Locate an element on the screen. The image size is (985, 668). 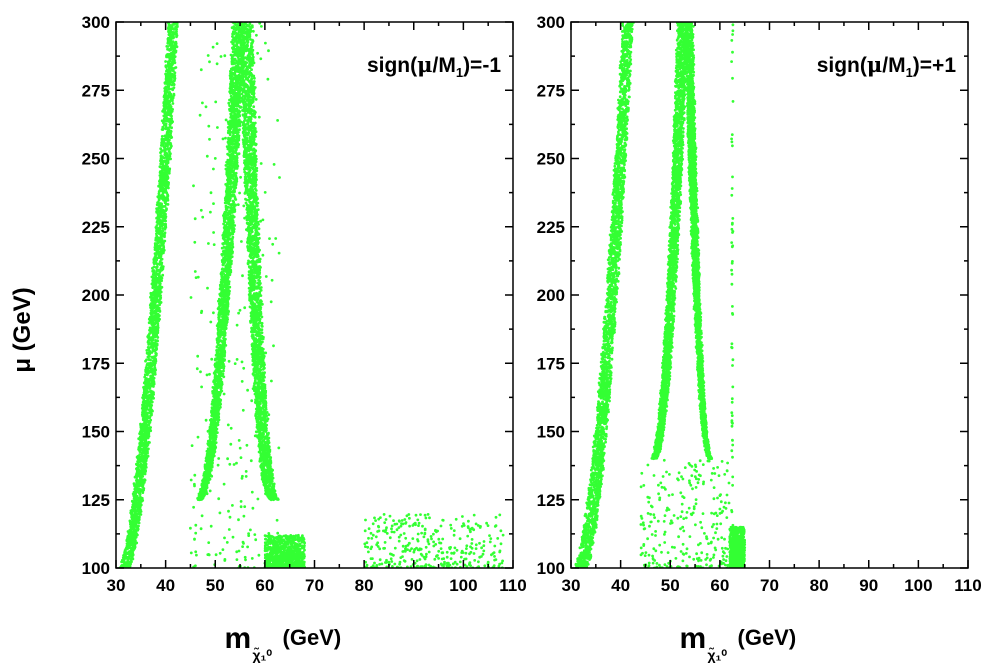
svg-text: μ (GeV) is located at coordinates (22, 329).